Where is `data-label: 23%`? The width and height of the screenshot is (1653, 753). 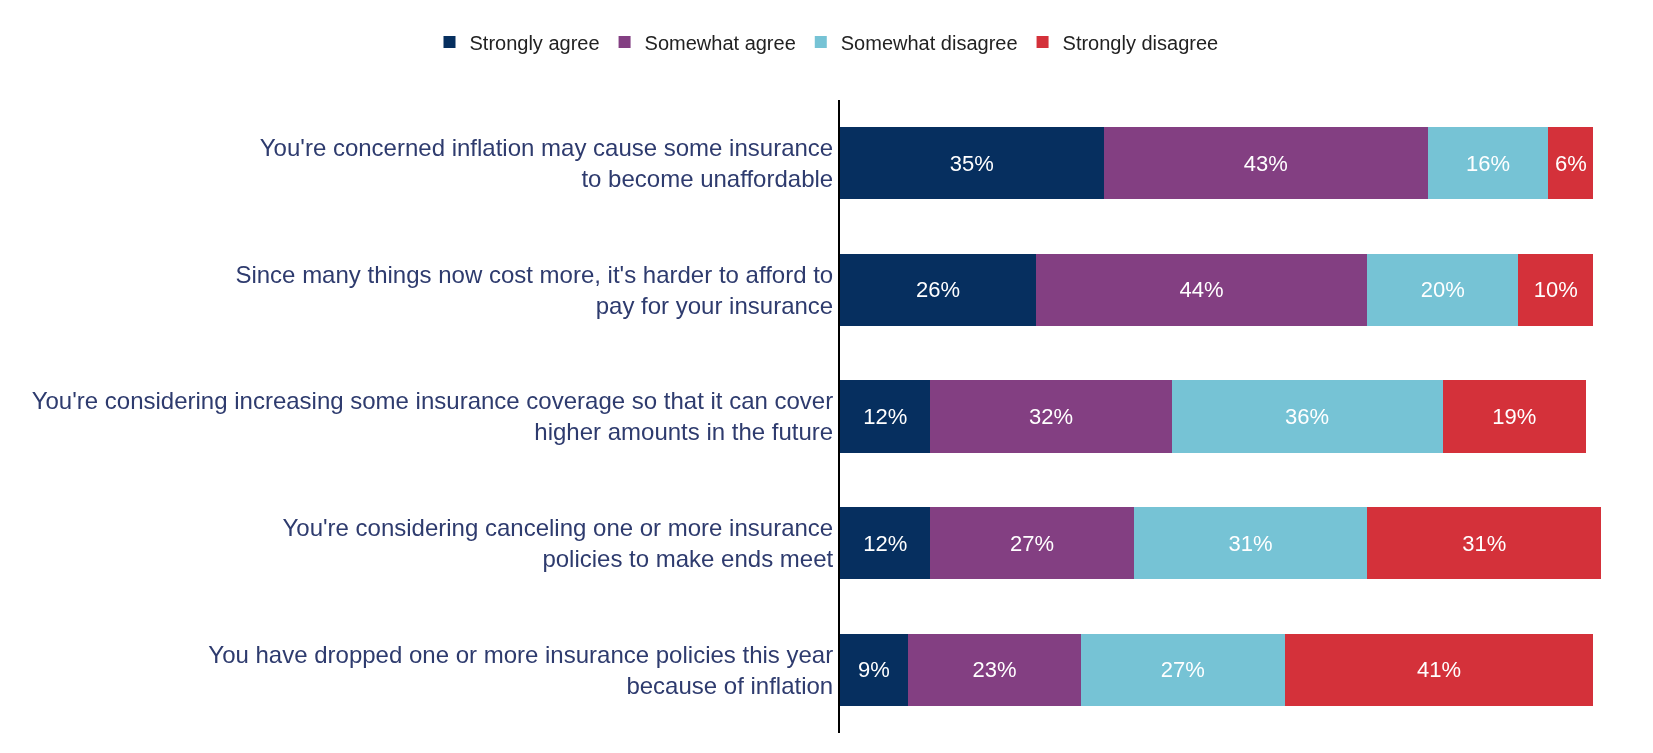
data-label: 23% is located at coordinates (994, 670).